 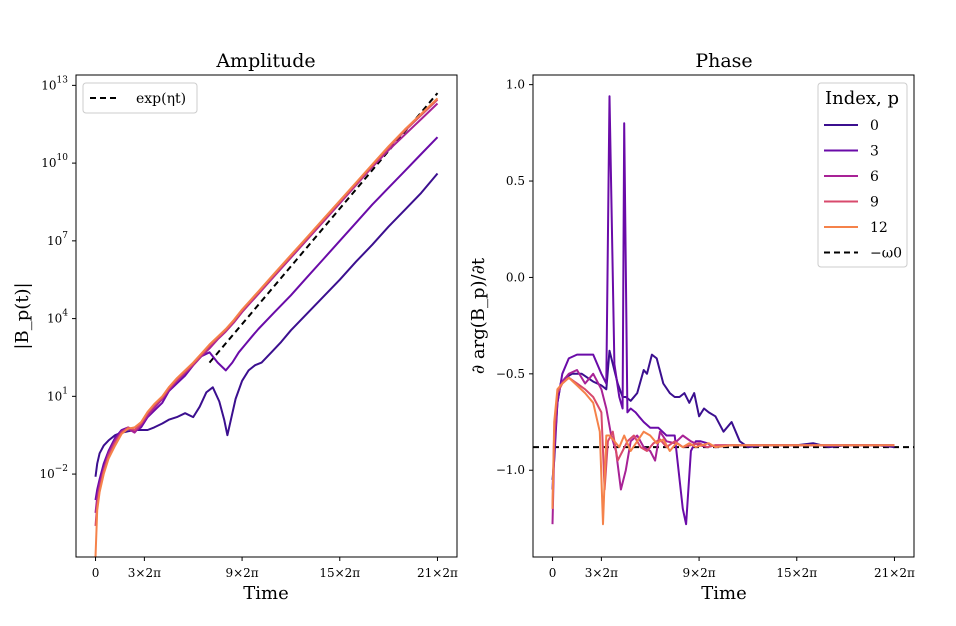 I want to click on phase-title: Phase, so click(x=723, y=61).